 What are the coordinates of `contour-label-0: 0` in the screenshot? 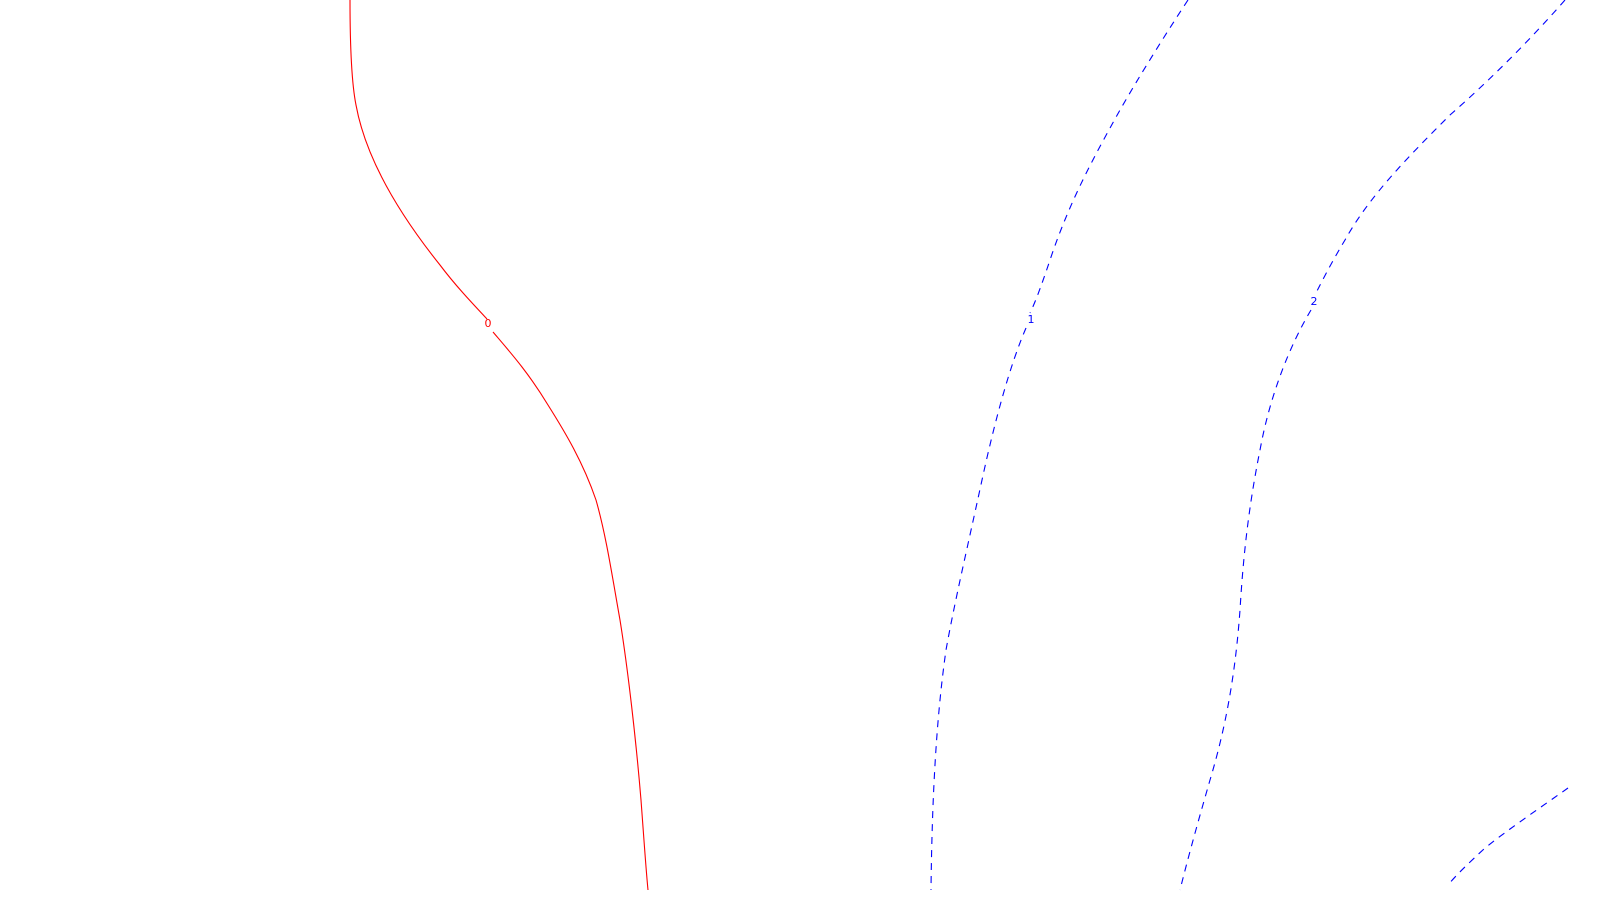 It's located at (488, 323).